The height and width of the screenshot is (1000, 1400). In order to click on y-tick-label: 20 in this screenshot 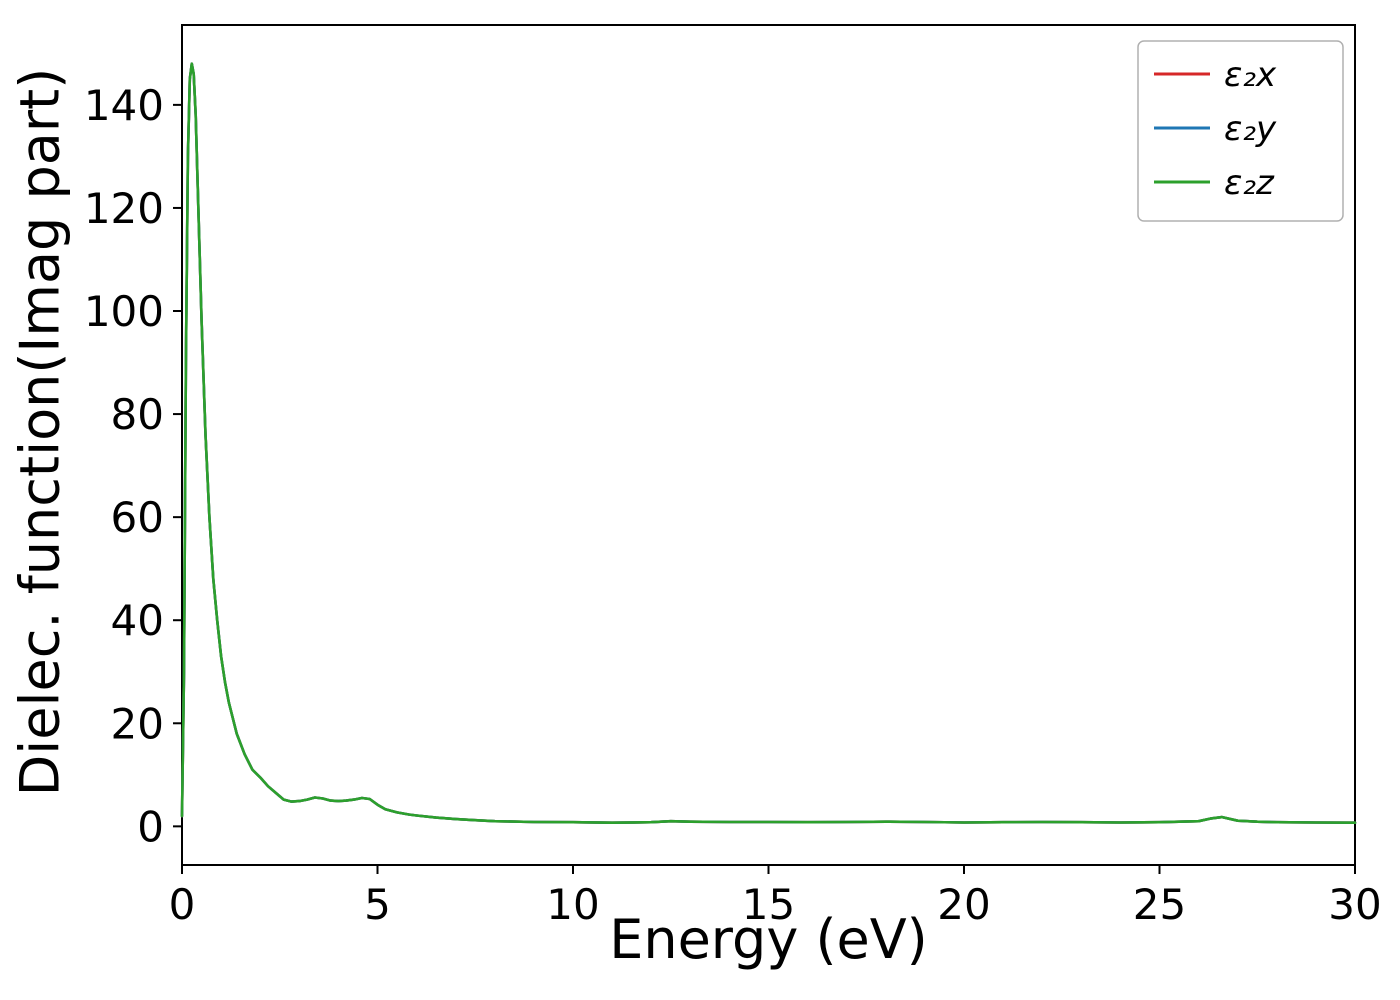, I will do `click(137, 723)`.